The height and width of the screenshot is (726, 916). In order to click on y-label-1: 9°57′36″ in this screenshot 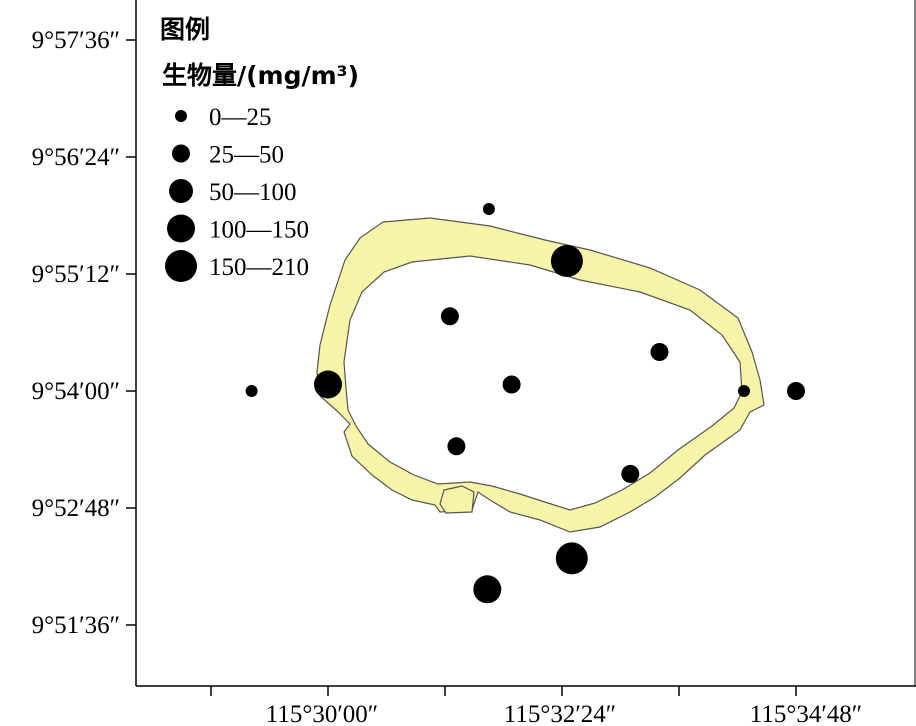, I will do `click(76, 40)`.